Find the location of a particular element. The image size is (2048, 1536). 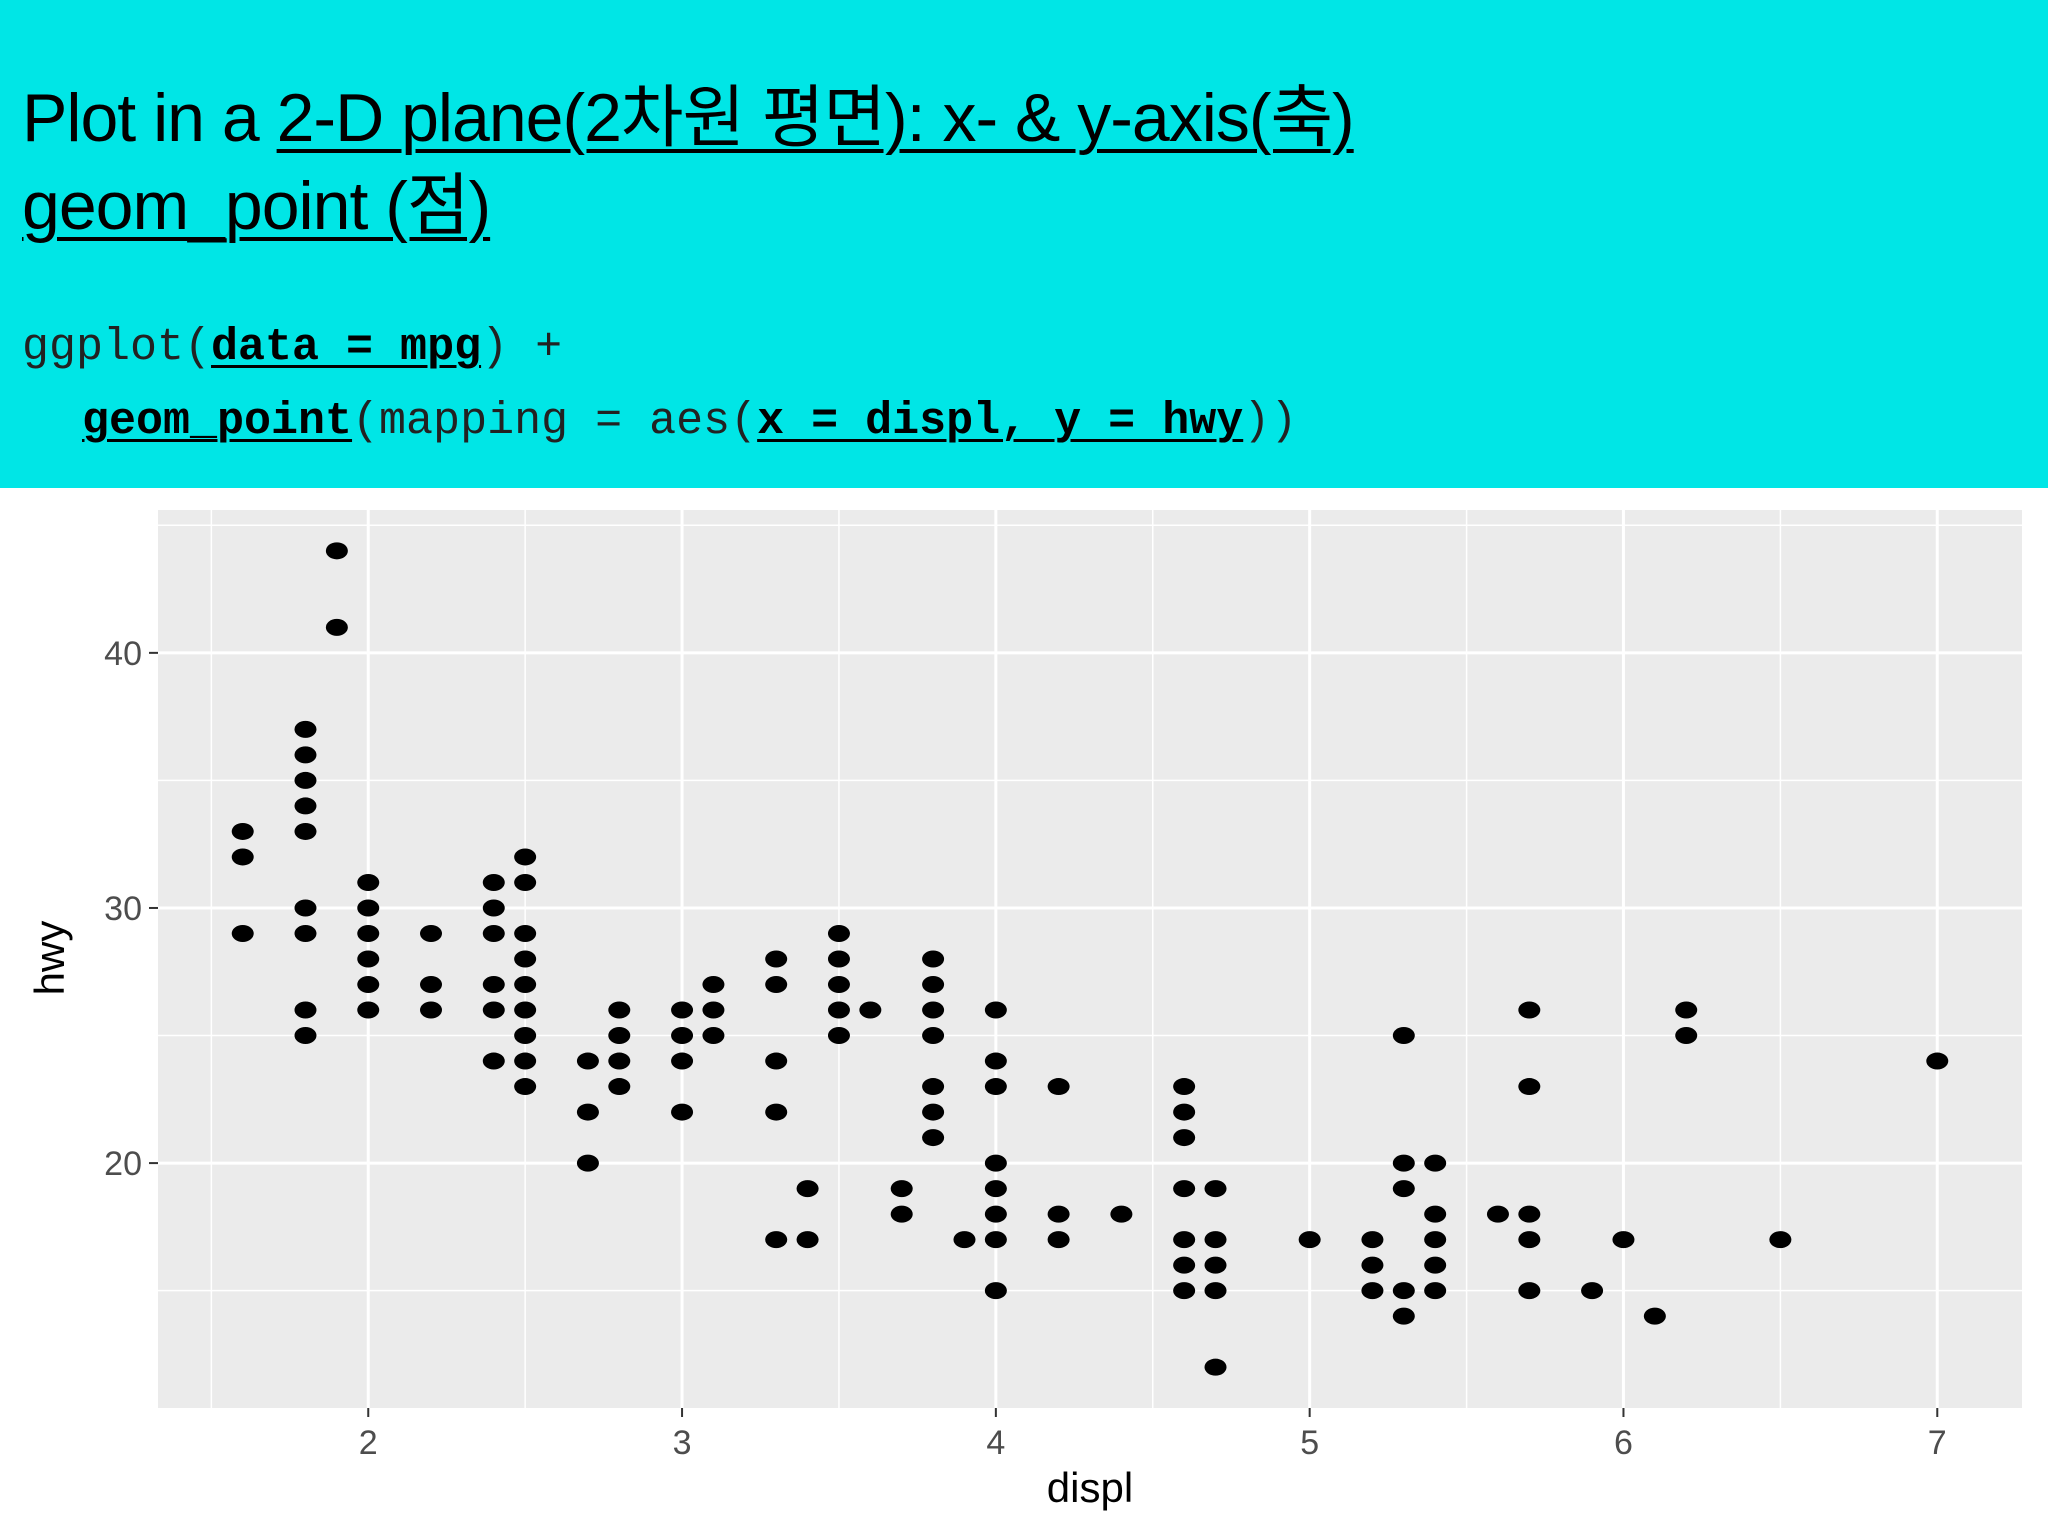

x-tick-label: 3 is located at coordinates (682, 1443).